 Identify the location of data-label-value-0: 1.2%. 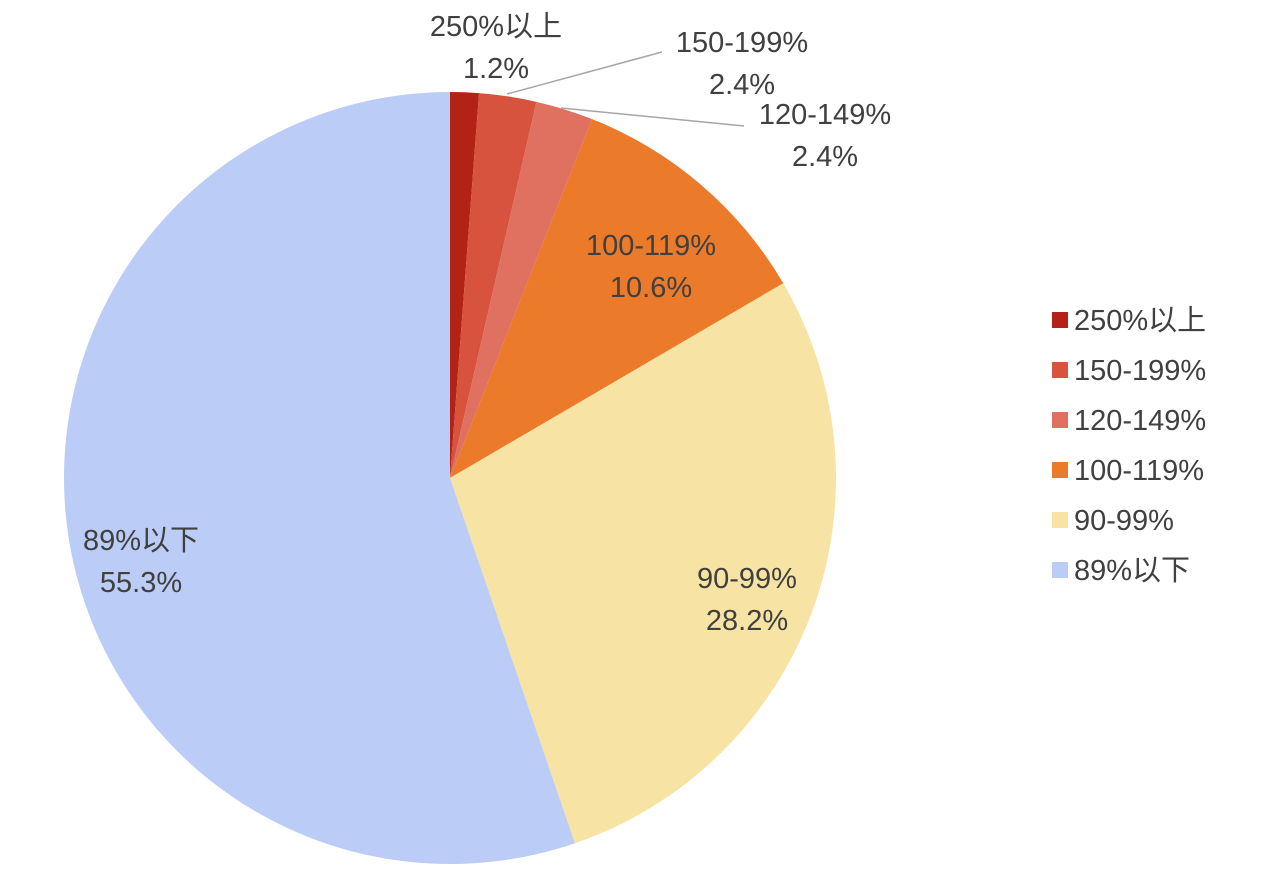
(496, 69).